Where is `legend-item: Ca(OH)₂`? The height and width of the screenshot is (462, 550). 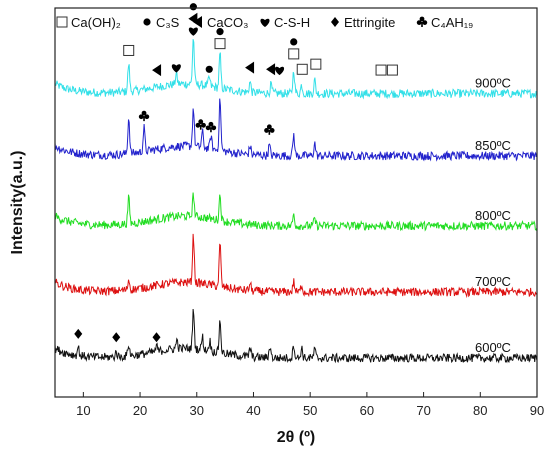
legend-item: Ca(OH)₂ is located at coordinates (88, 22).